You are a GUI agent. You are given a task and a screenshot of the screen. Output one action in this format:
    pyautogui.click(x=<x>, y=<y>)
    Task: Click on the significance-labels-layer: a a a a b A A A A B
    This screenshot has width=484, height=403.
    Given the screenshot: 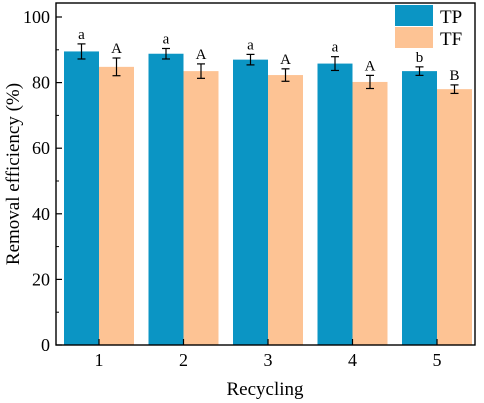 What is the action you would take?
    pyautogui.click(x=268, y=55)
    